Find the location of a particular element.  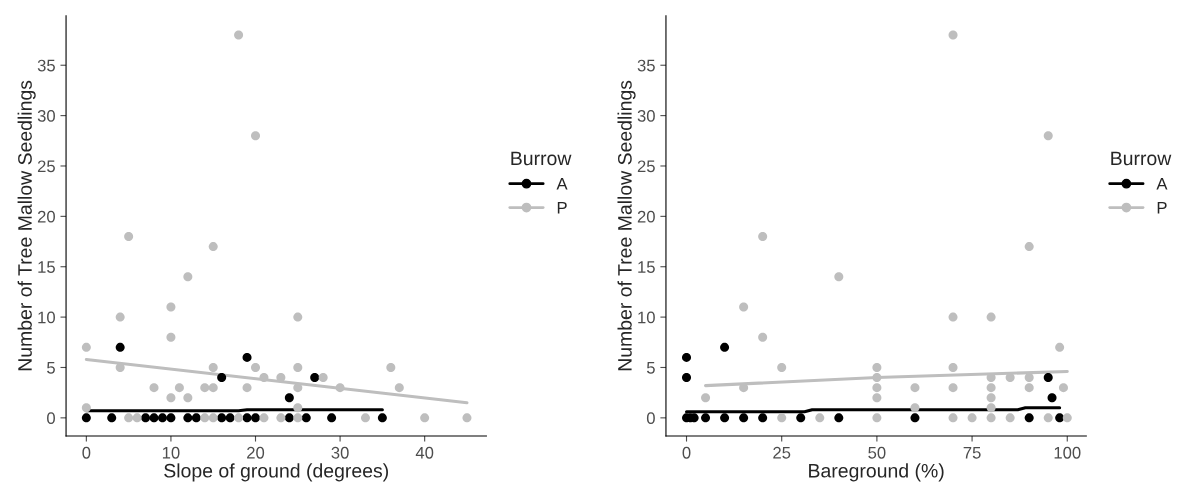

x-tick-label: 50 is located at coordinates (877, 452).